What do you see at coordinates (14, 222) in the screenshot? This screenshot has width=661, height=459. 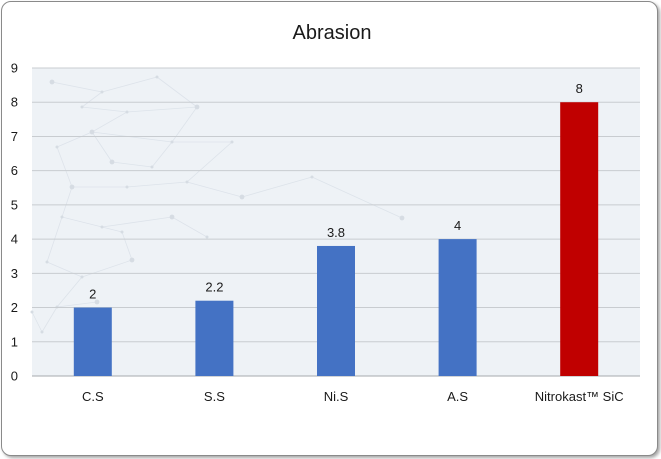 I see `y-axis-ticks: 0 1 2 3 4 5 6 7 8 9` at bounding box center [14, 222].